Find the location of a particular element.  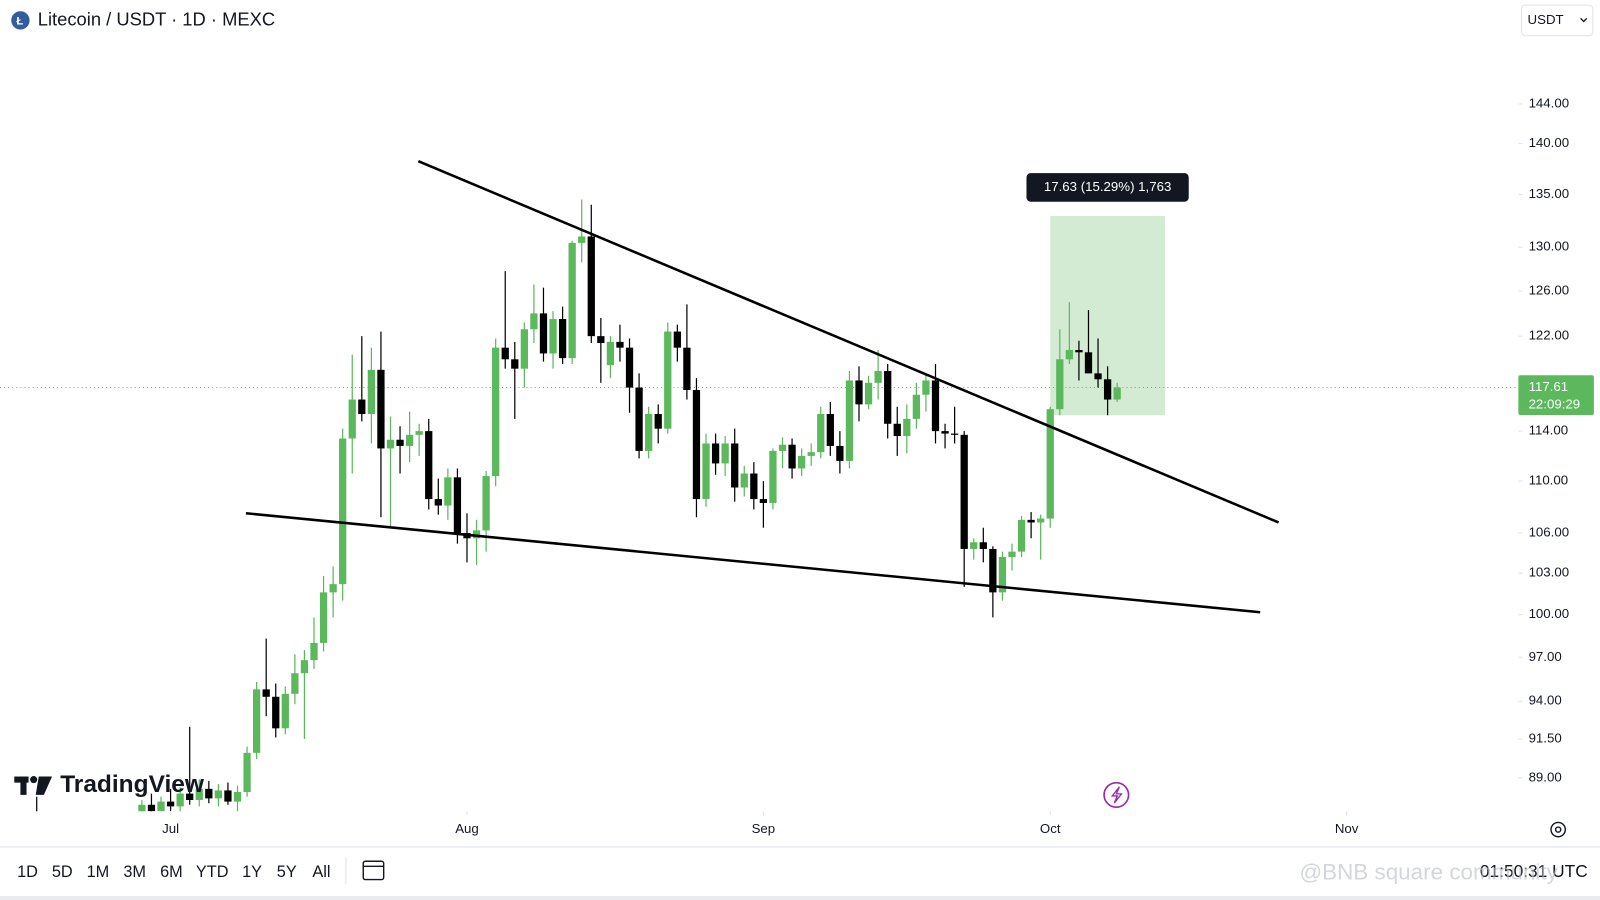

lightning-button is located at coordinates (1116, 794).